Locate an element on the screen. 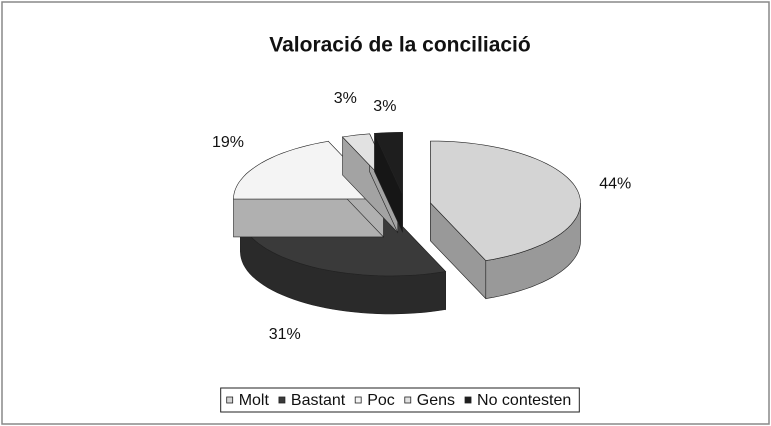  legend-label: No contesten is located at coordinates (524, 400).